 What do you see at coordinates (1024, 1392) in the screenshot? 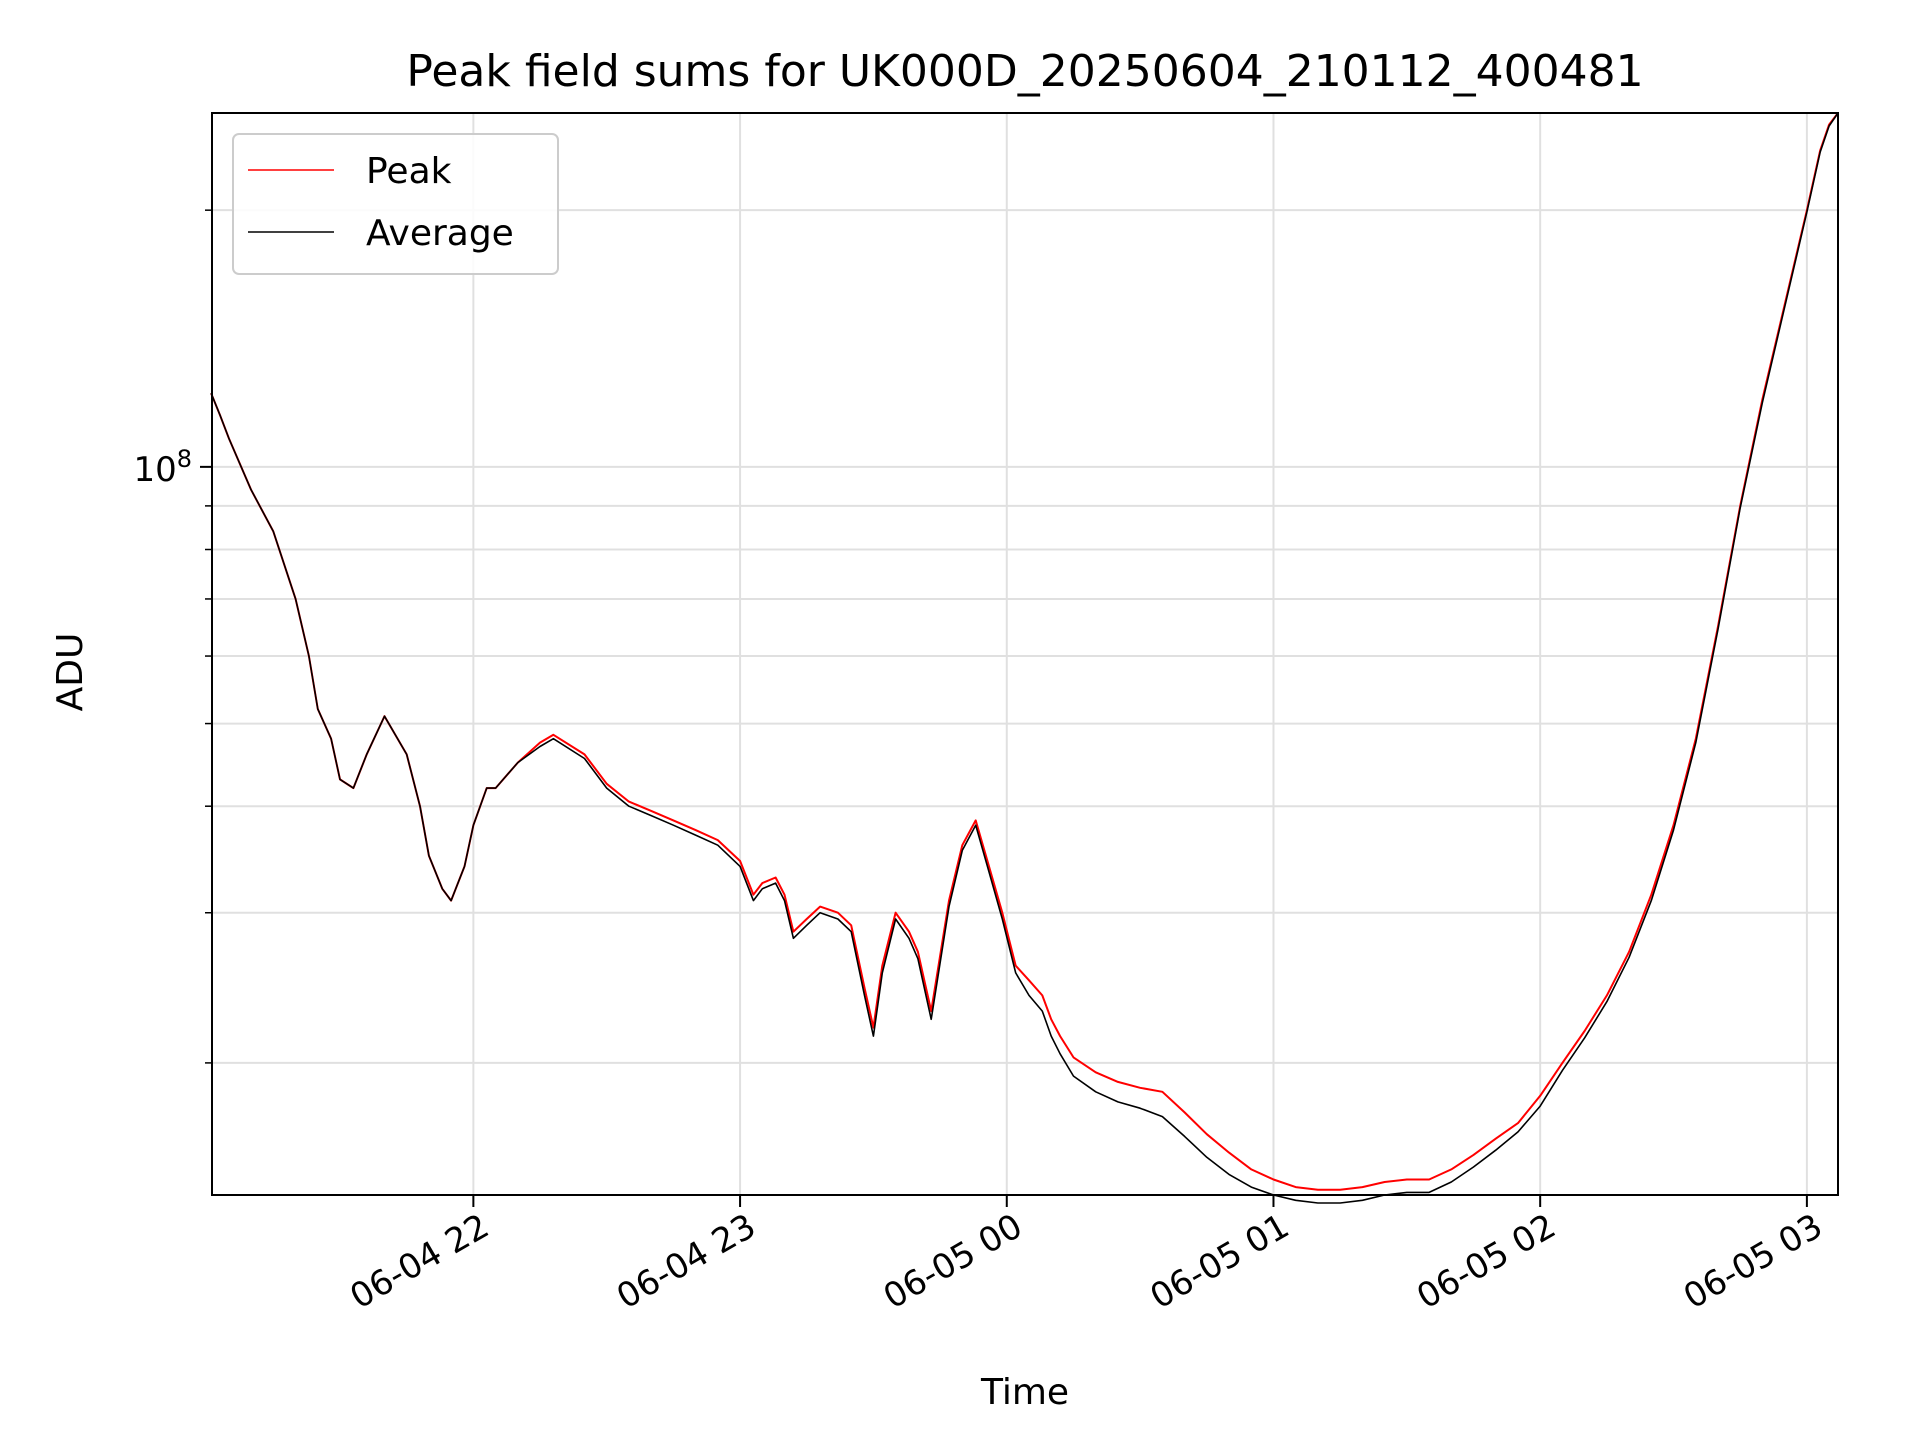
I see `x-axis-label: Time` at bounding box center [1024, 1392].